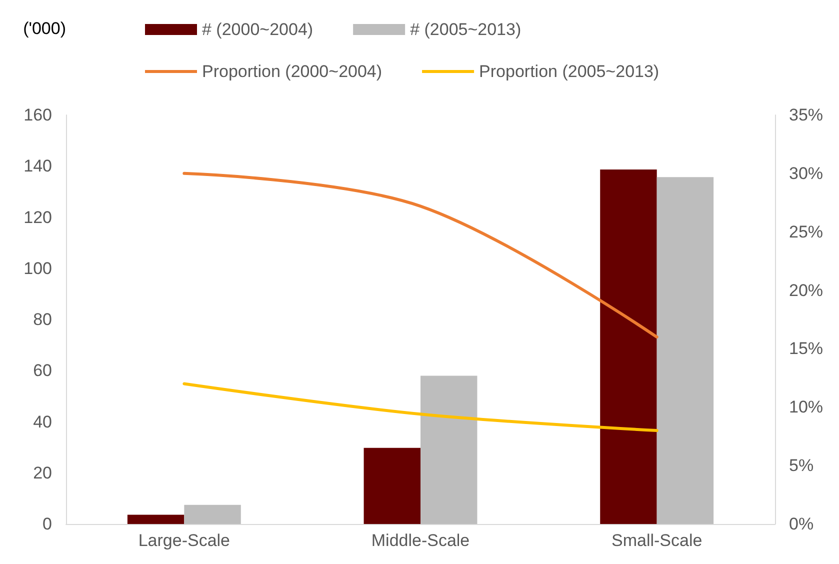  What do you see at coordinates (806, 173) in the screenshot?
I see `y2-tick-label: 30%` at bounding box center [806, 173].